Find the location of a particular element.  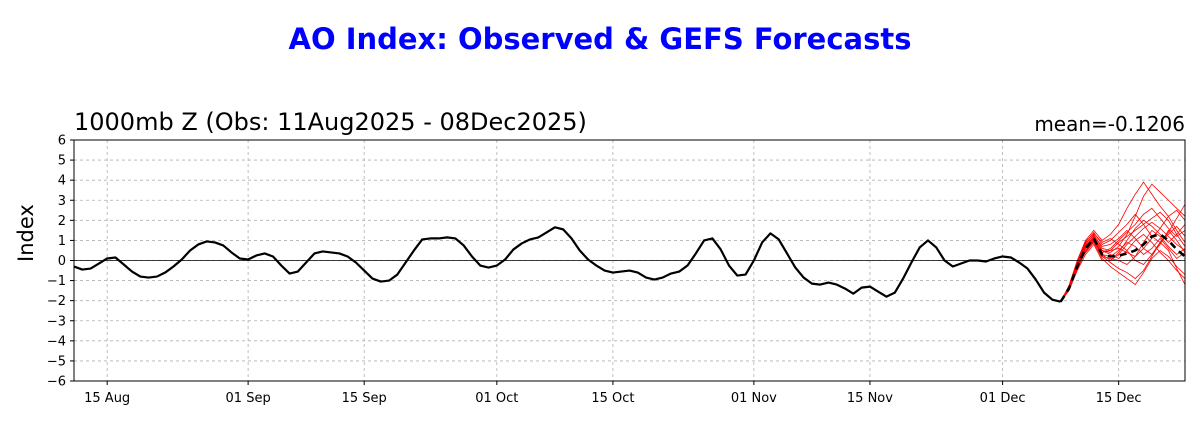

x-tick-label: 15 Dec is located at coordinates (1119, 398).